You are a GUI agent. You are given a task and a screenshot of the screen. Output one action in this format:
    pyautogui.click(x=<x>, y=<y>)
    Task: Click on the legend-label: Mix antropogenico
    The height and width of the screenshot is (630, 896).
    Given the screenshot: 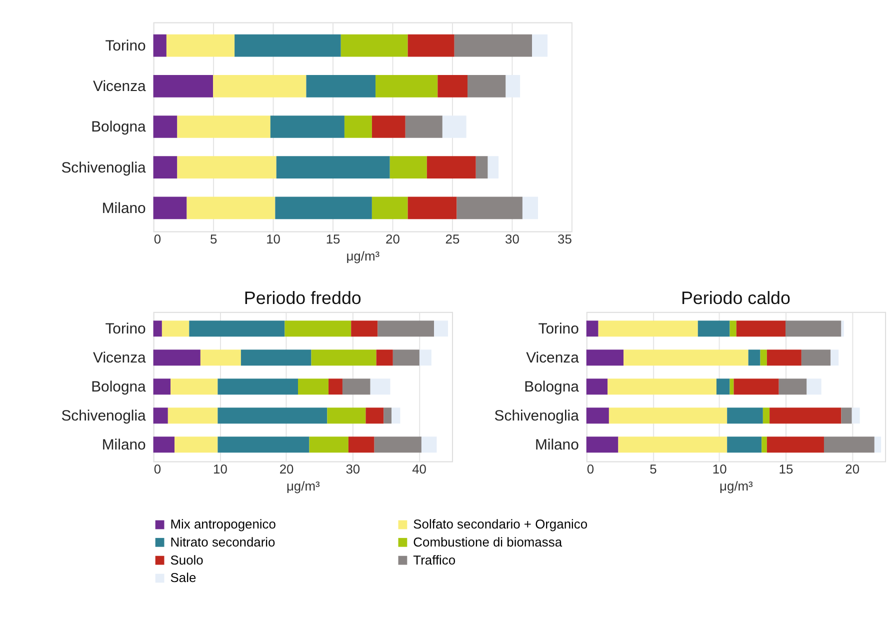 What is the action you would take?
    pyautogui.click(x=223, y=524)
    